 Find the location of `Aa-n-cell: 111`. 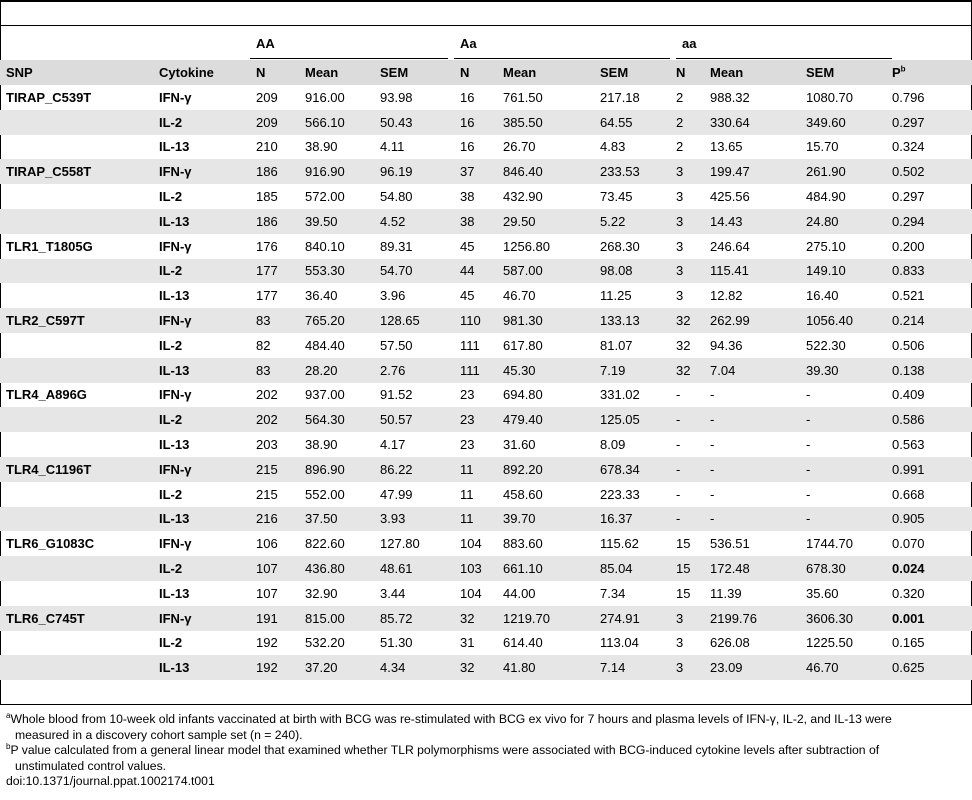

Aa-n-cell: 111 is located at coordinates (470, 345).